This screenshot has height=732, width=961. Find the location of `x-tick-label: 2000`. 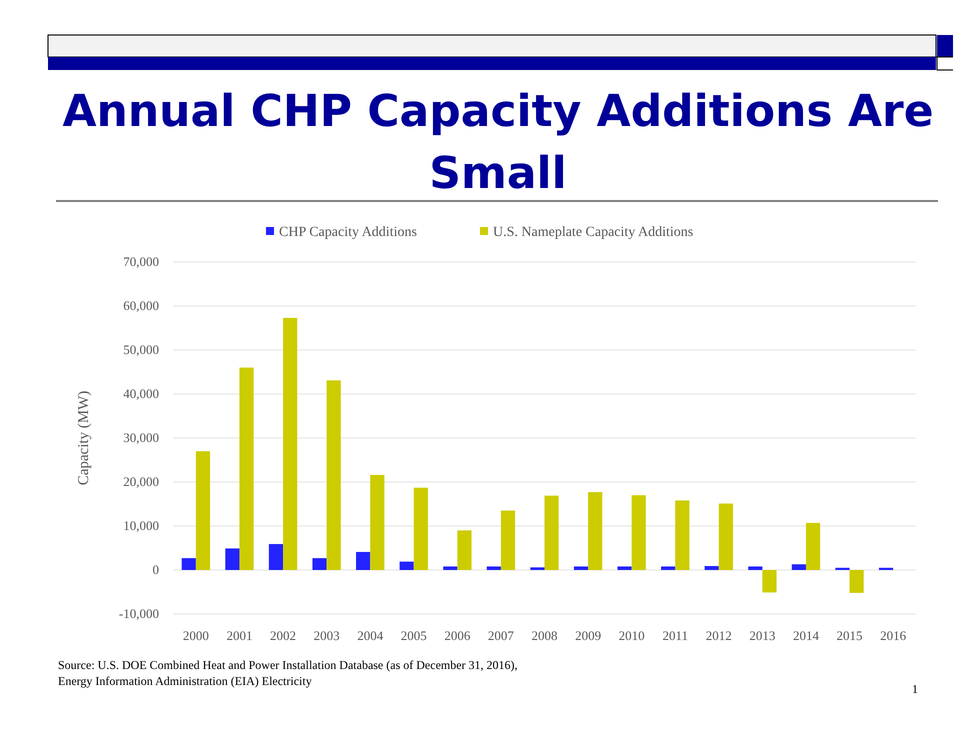

x-tick-label: 2000 is located at coordinates (195, 635).